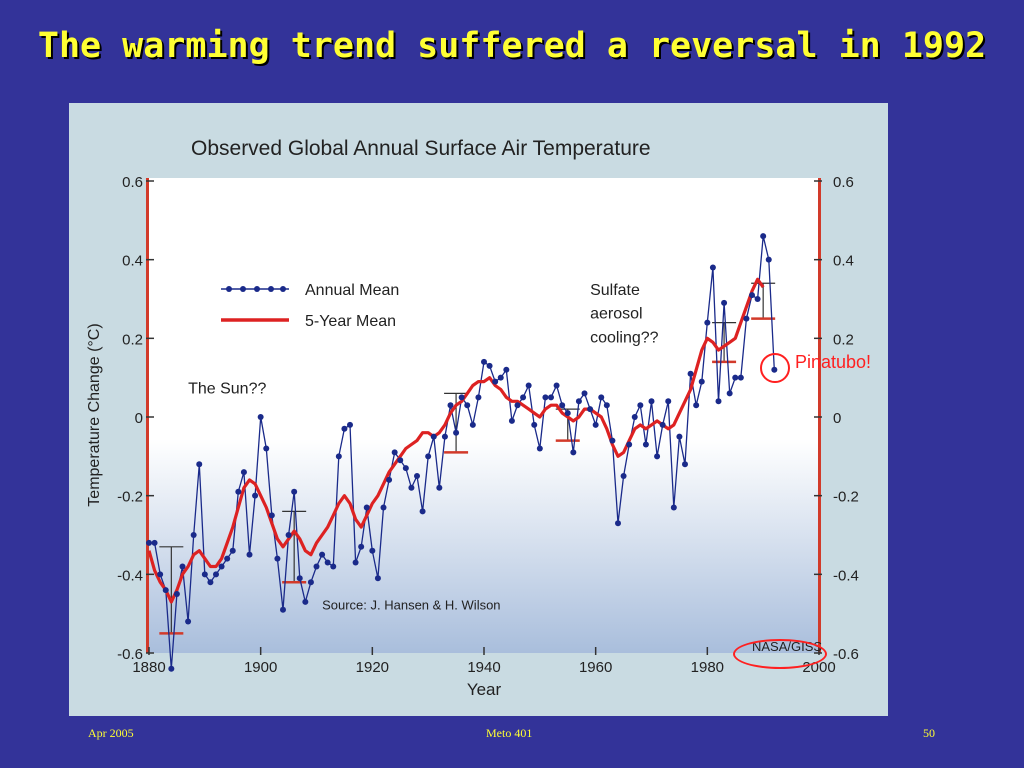  I want to click on y-tick-label-left: -0.4, so click(130, 575).